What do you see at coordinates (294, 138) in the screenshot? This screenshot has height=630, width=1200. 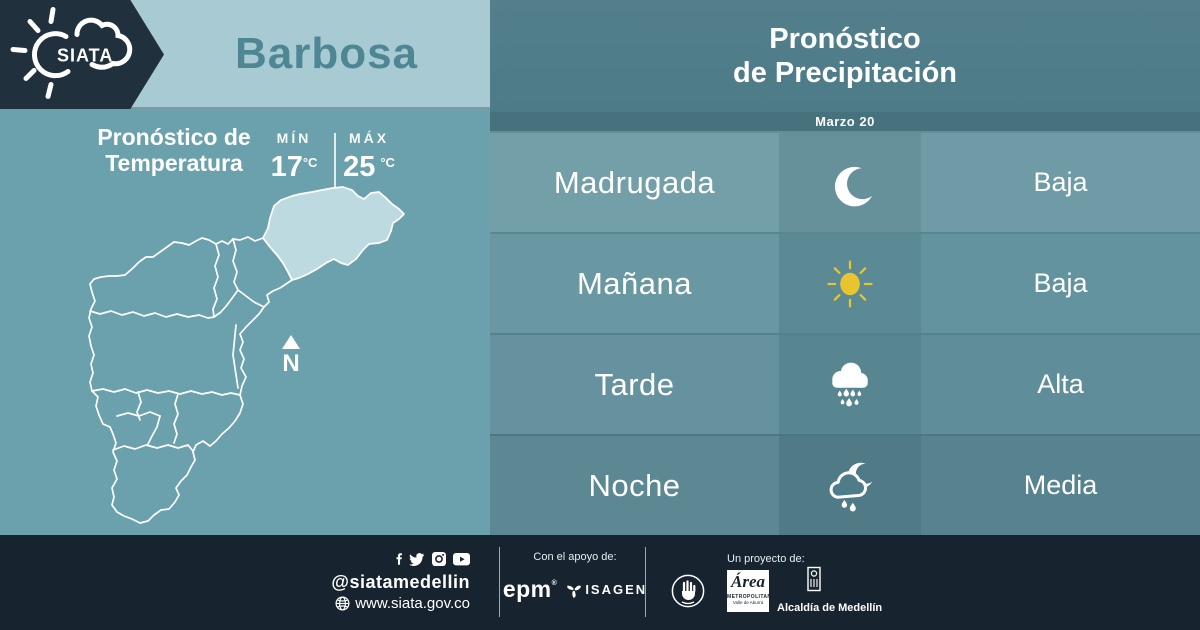 I see `min-label: MÍN` at bounding box center [294, 138].